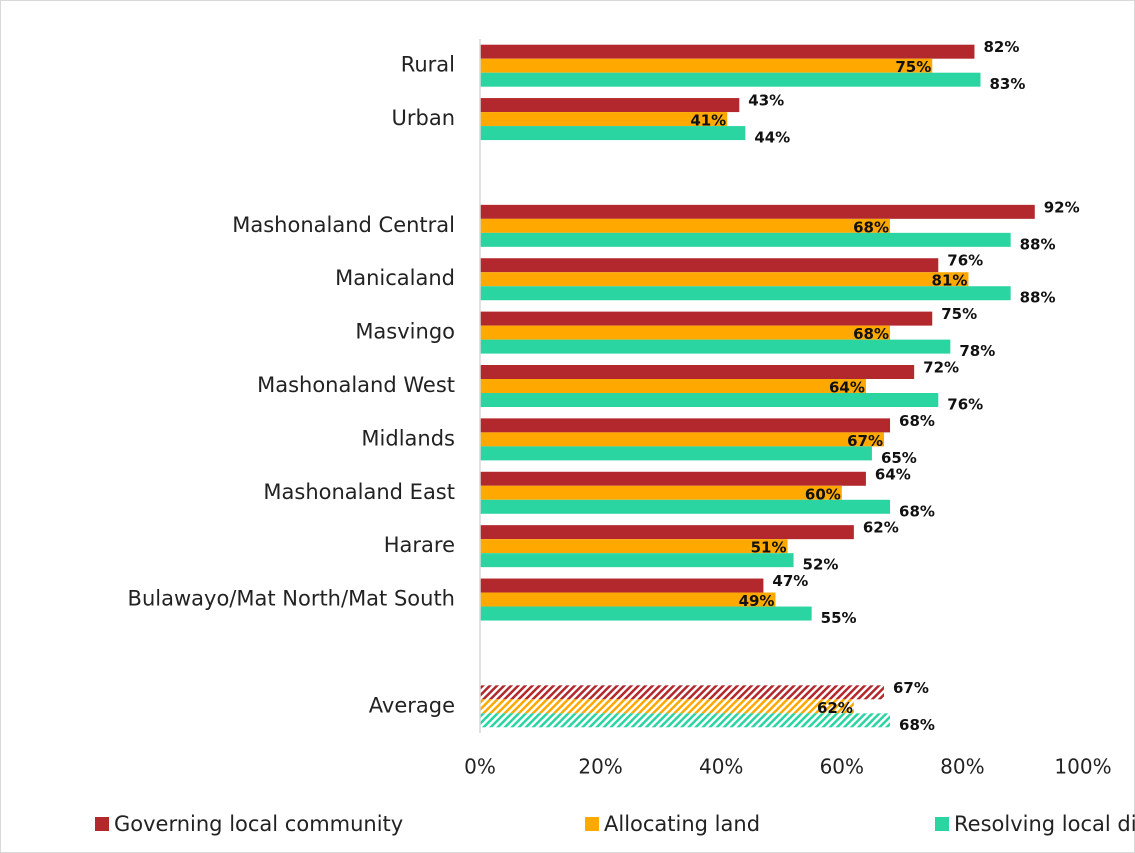  Describe the element at coordinates (899, 458) in the screenshot. I see `value-label: 65%` at that location.